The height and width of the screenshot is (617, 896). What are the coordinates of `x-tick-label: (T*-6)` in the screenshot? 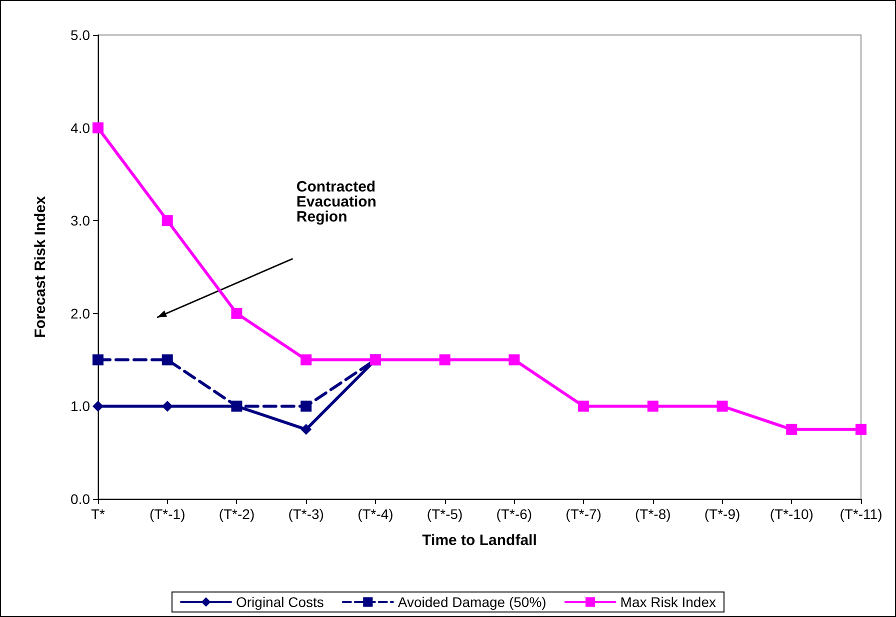 It's located at (514, 514).